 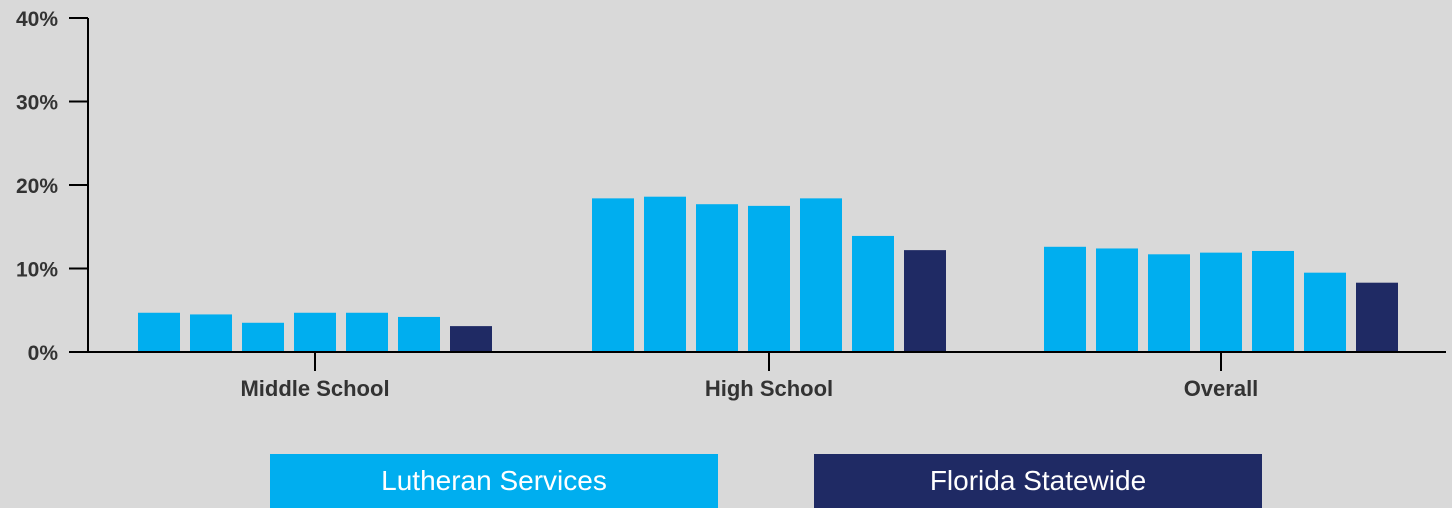 I want to click on legend-label-lutheran-services: Lutheran Services, so click(x=494, y=480).